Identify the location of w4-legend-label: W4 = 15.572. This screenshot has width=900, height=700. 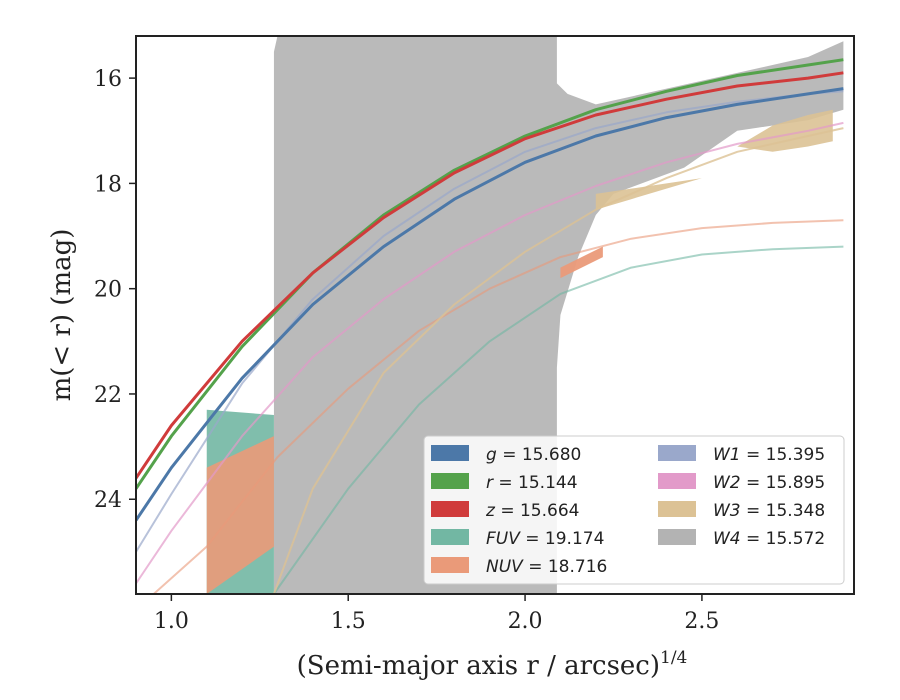
(769, 539).